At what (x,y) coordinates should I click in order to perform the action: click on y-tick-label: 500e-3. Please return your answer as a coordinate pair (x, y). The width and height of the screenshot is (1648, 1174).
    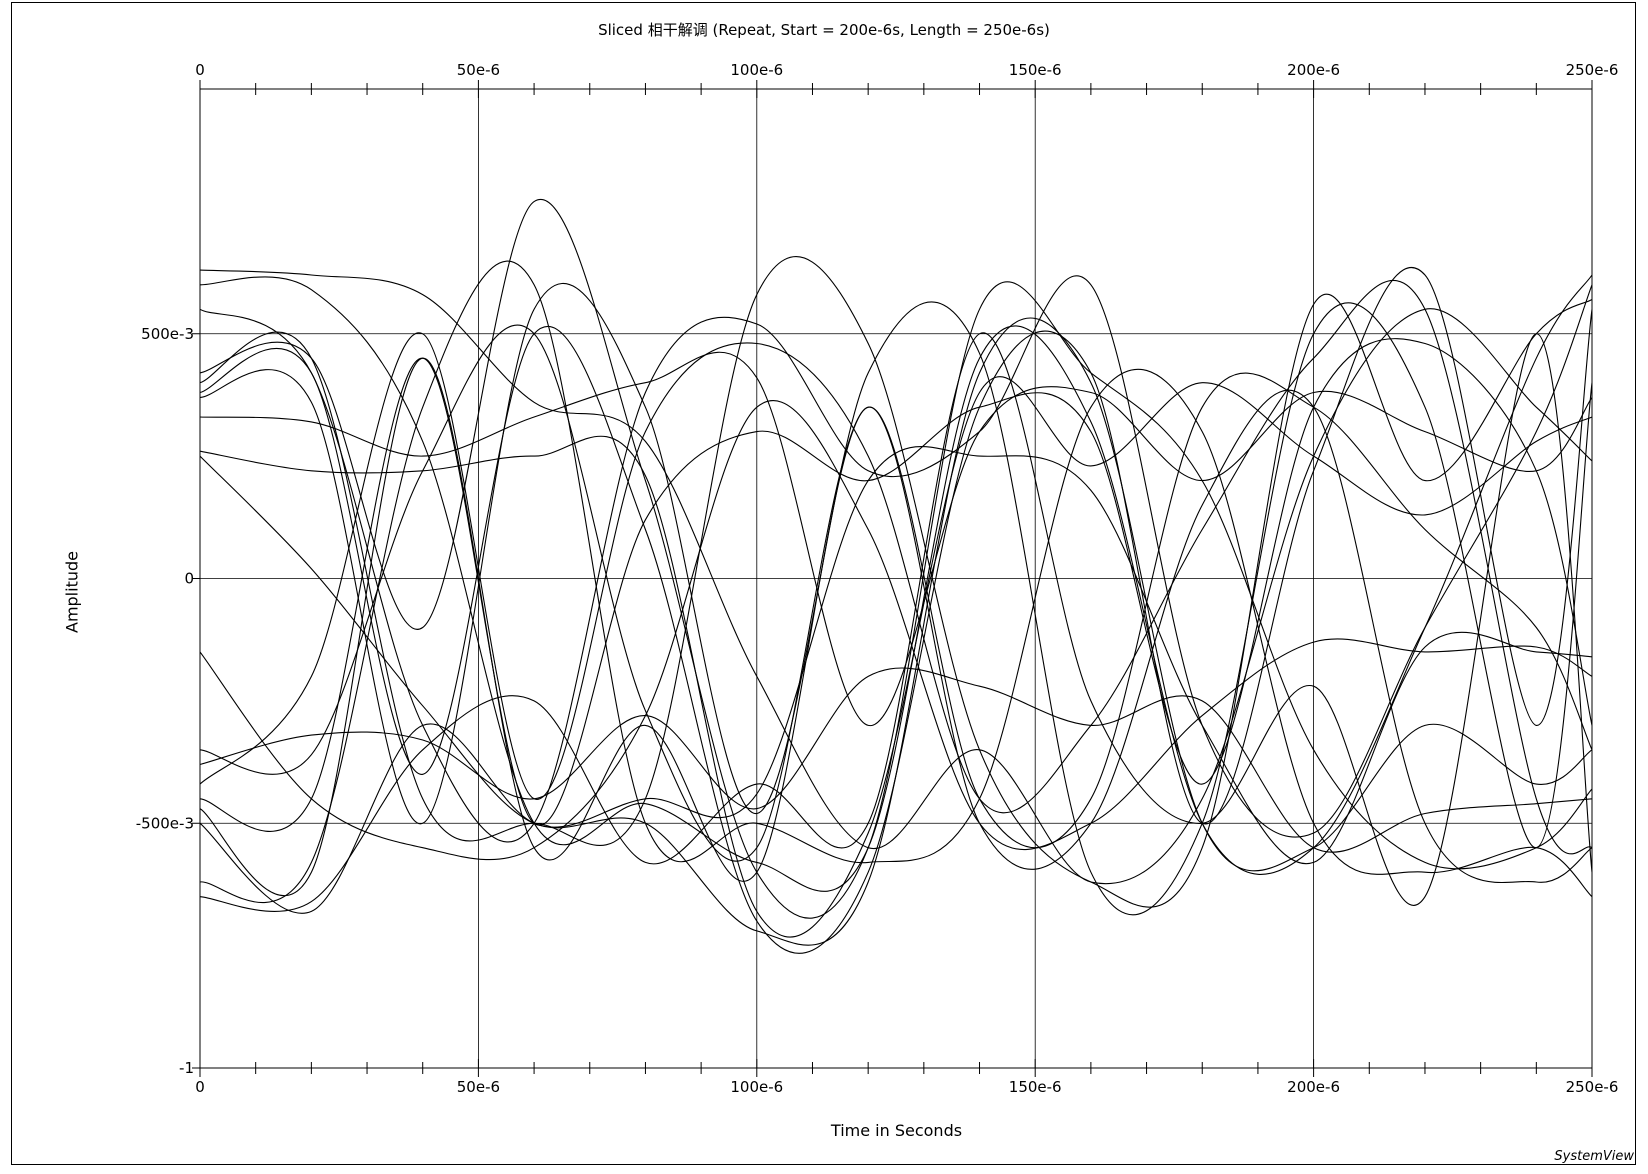
    Looking at the image, I should click on (167, 334).